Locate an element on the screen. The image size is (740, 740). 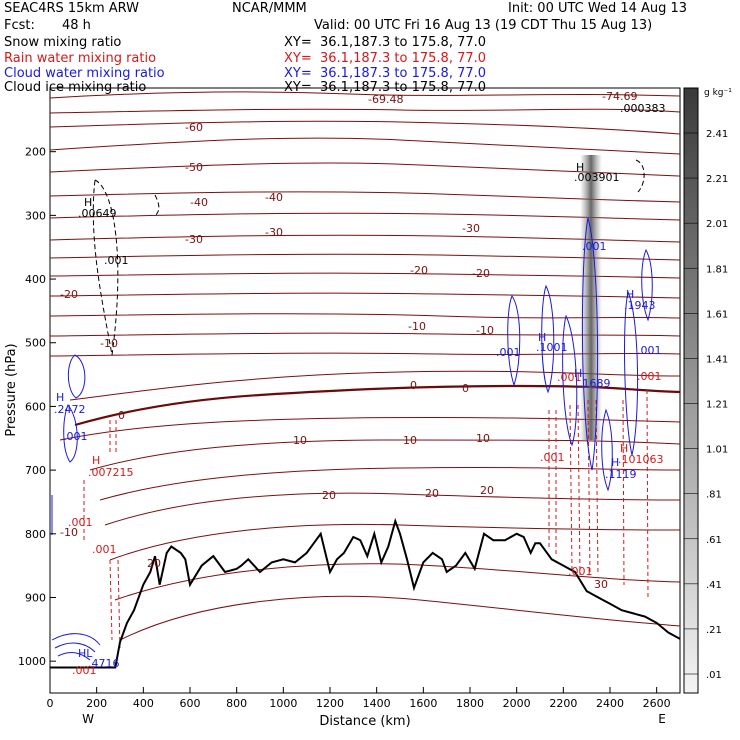
colorbar-label: 1.61 is located at coordinates (717, 314).